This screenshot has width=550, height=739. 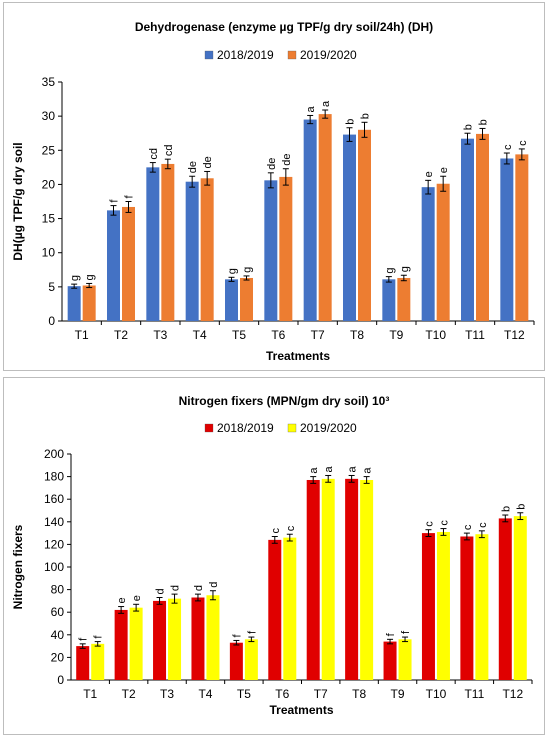 I want to click on bar-2018/2019-T4, so click(x=192, y=251).